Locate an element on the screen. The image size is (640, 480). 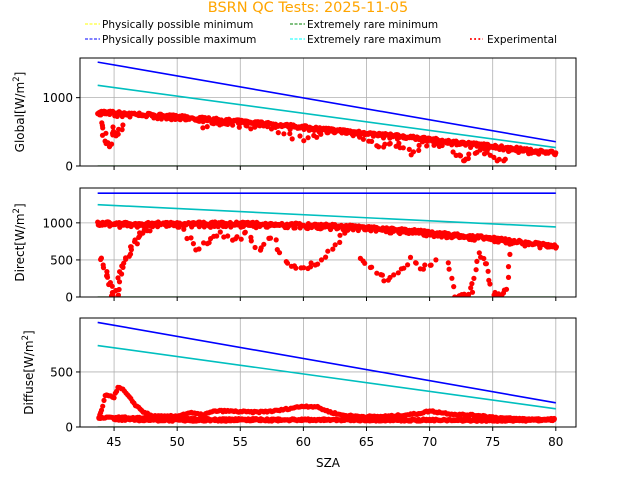
x-tick-label: 55 is located at coordinates (240, 442).